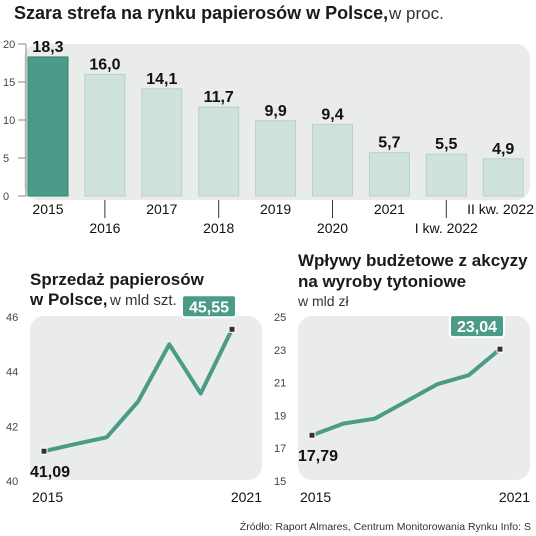  Describe the element at coordinates (50, 472) in the screenshot. I see `line-start-label: 41,09` at that location.